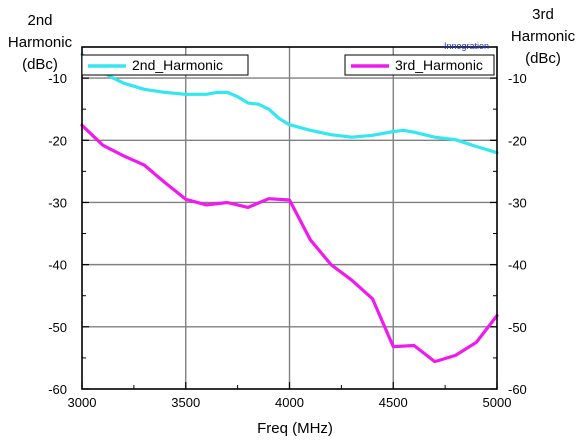  Describe the element at coordinates (82, 402) in the screenshot. I see `x-tick-label: 3000` at that location.